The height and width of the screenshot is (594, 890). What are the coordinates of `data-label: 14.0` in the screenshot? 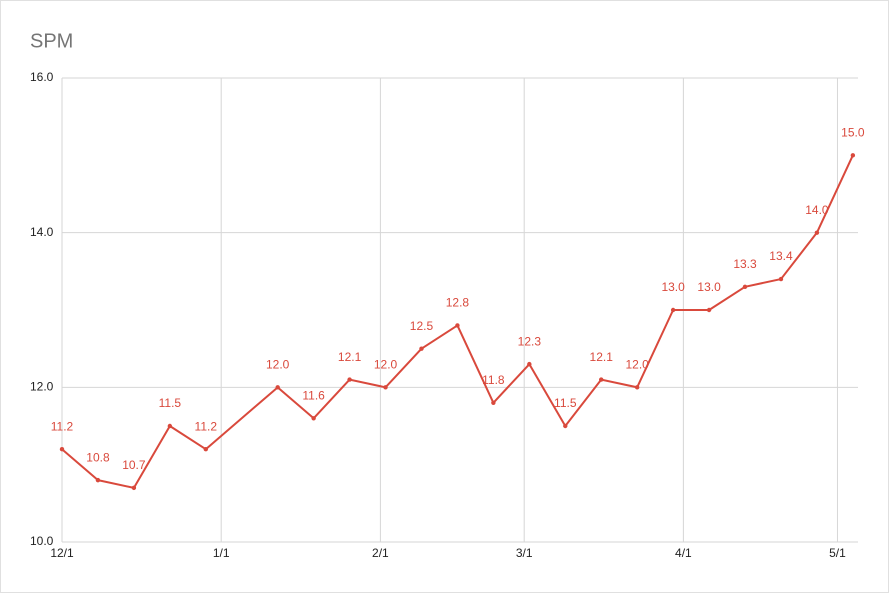 It's located at (817, 210).